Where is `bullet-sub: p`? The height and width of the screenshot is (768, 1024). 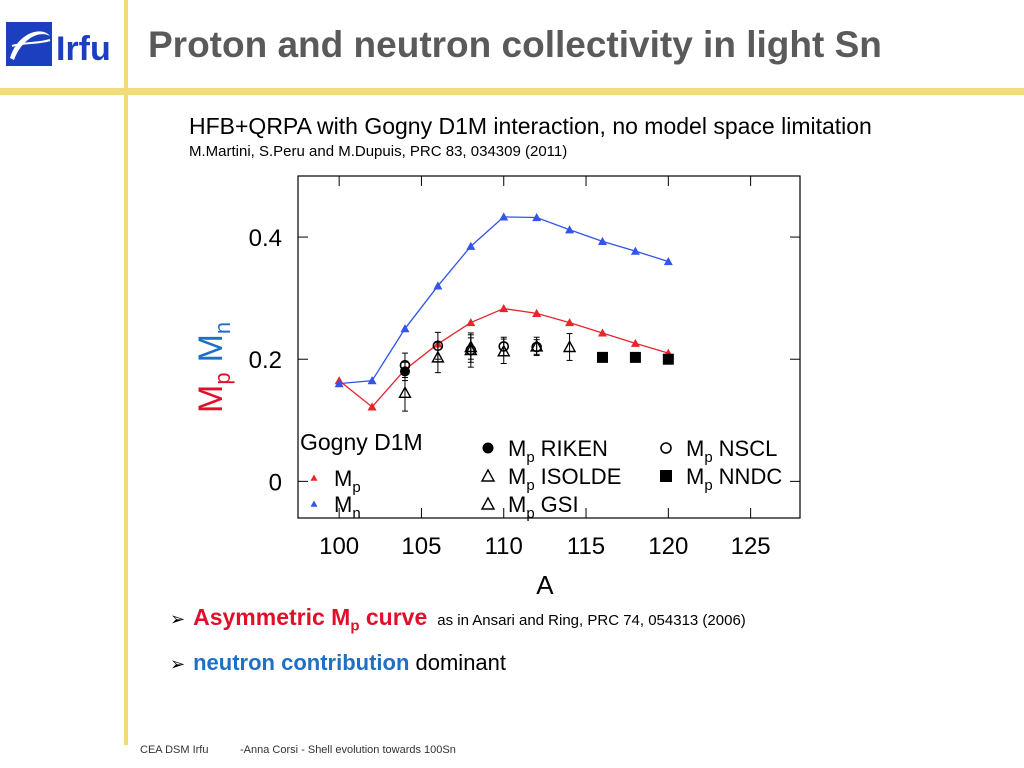
bullet-sub: p is located at coordinates (355, 626).